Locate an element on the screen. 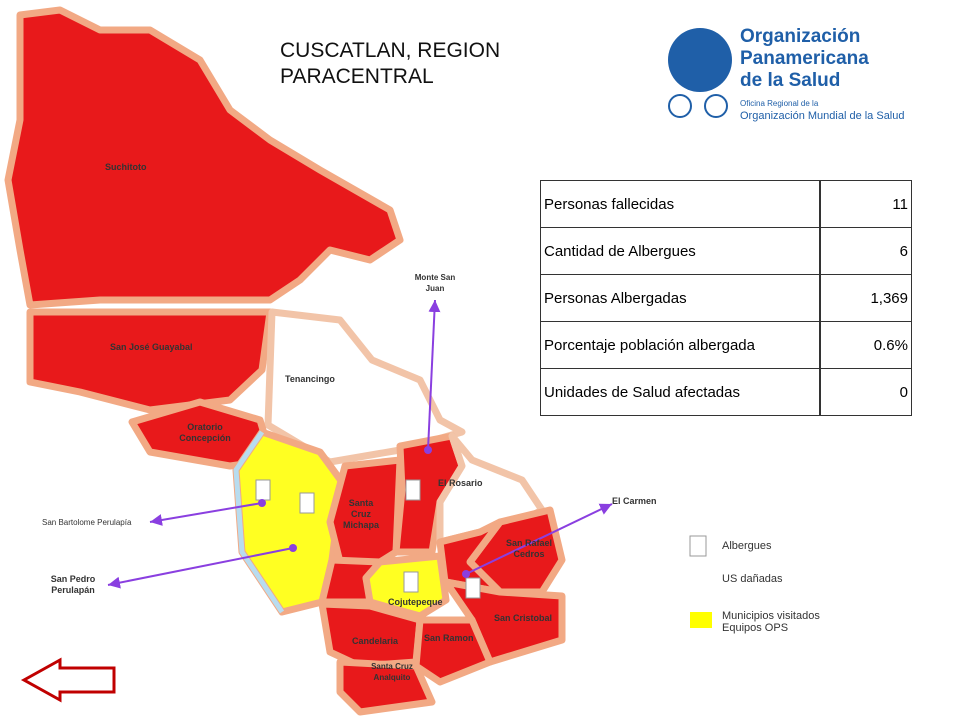 Image resolution: width=960 pixels, height=720 pixels. map-label: Cojutepeque is located at coordinates (415, 602).